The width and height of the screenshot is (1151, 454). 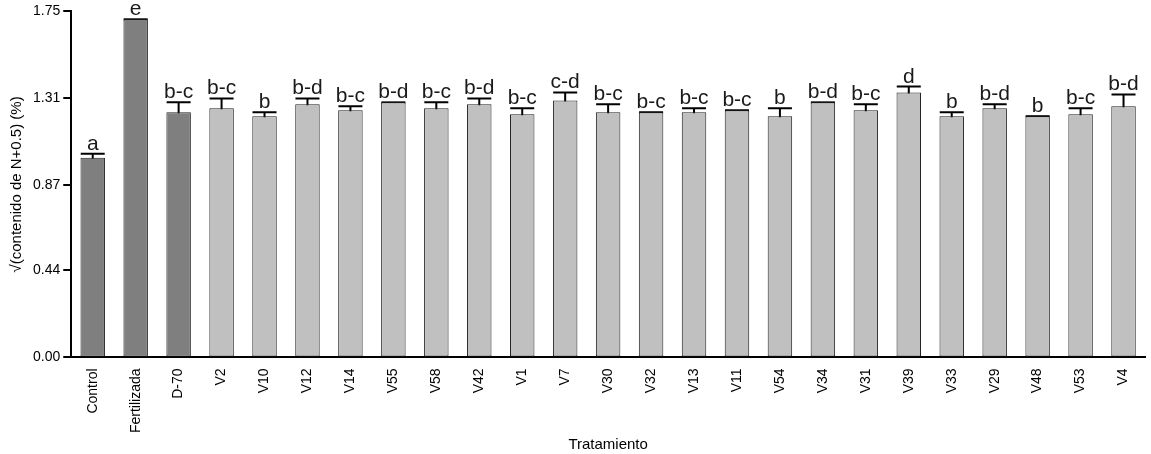 What do you see at coordinates (47, 97) in the screenshot?
I see `y-tick-label: 1.31` at bounding box center [47, 97].